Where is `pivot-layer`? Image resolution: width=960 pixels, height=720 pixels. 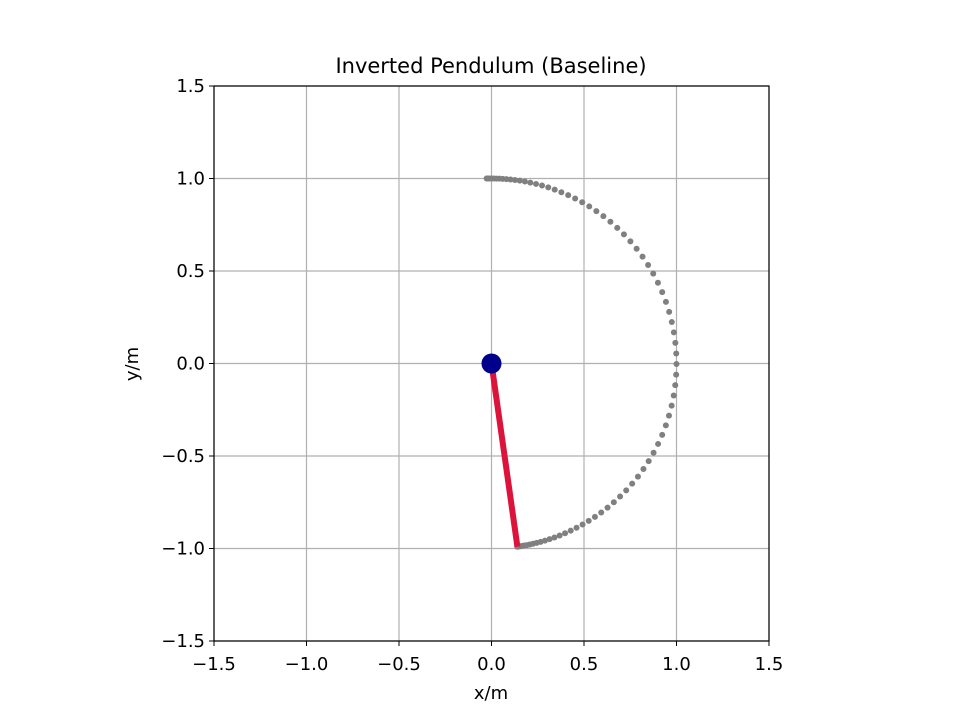 pivot-layer is located at coordinates (491, 363).